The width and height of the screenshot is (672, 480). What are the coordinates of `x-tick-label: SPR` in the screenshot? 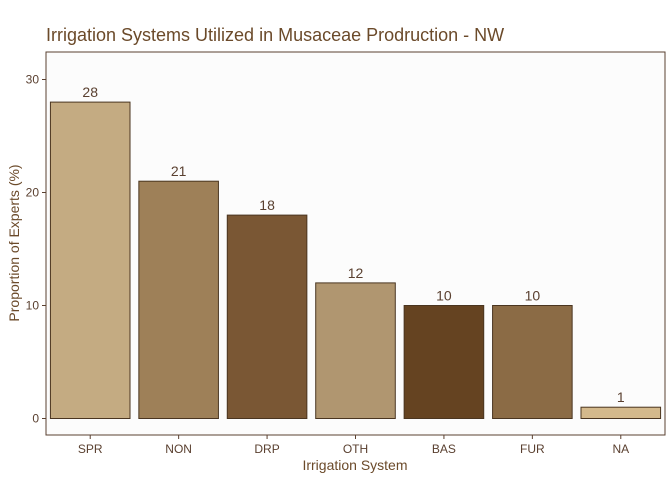 It's located at (90, 449).